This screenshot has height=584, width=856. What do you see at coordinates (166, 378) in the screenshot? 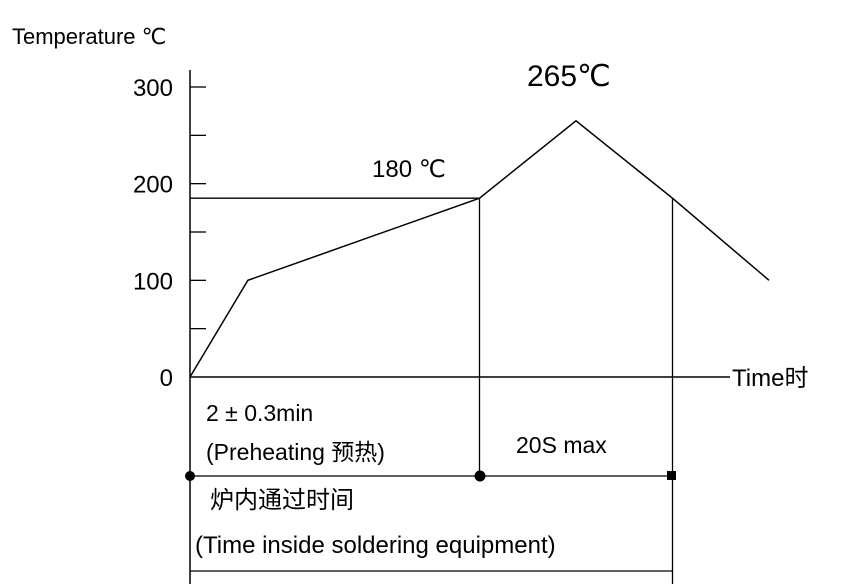
I see `y-tick-label-0: 0` at bounding box center [166, 378].